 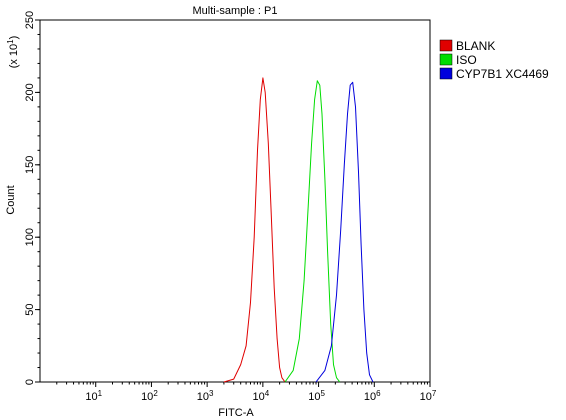 I want to click on y-axis-title: Count, so click(x=11, y=199).